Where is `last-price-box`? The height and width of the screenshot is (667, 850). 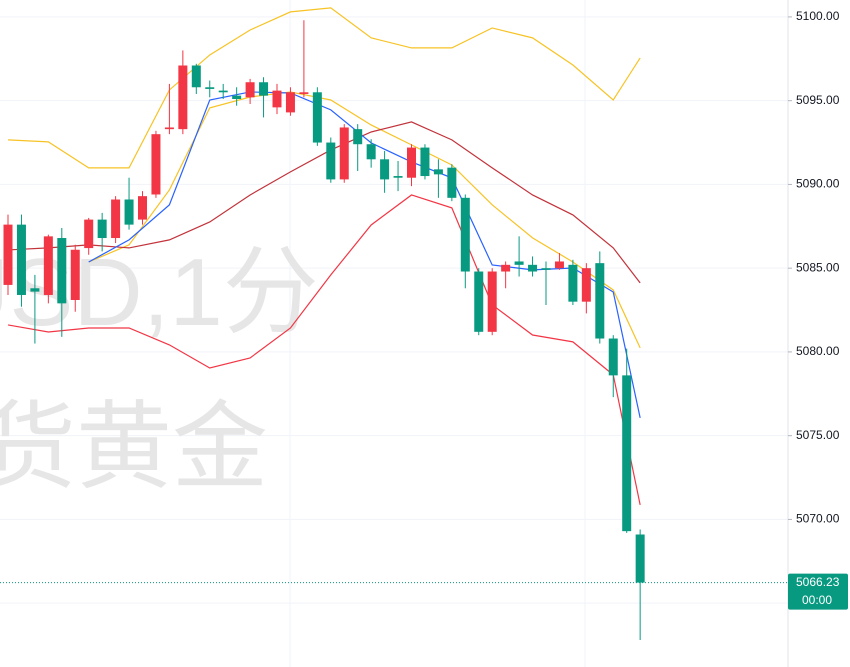
last-price-box is located at coordinates (818, 591).